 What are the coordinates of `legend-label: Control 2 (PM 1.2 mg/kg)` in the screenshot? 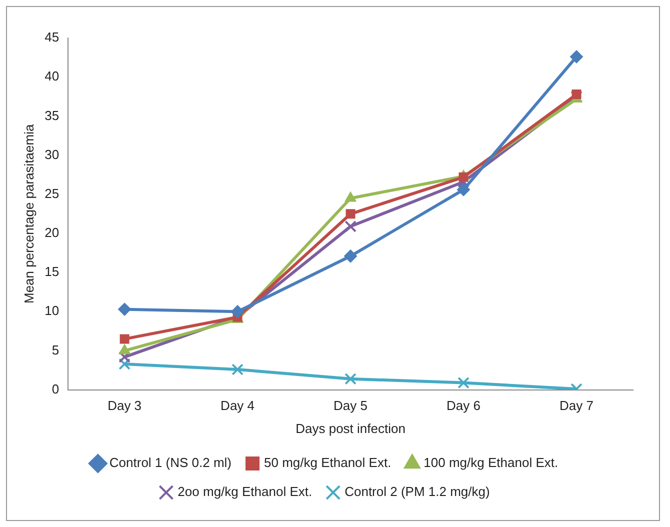 It's located at (417, 492).